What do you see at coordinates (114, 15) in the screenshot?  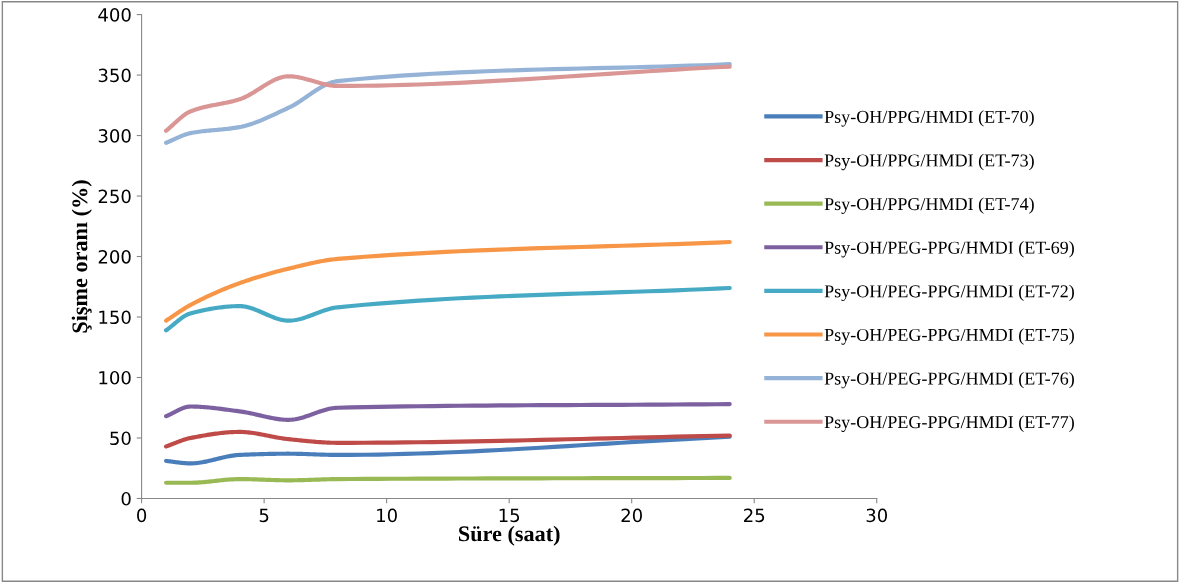 I see `y-tick-label: 400` at bounding box center [114, 15].